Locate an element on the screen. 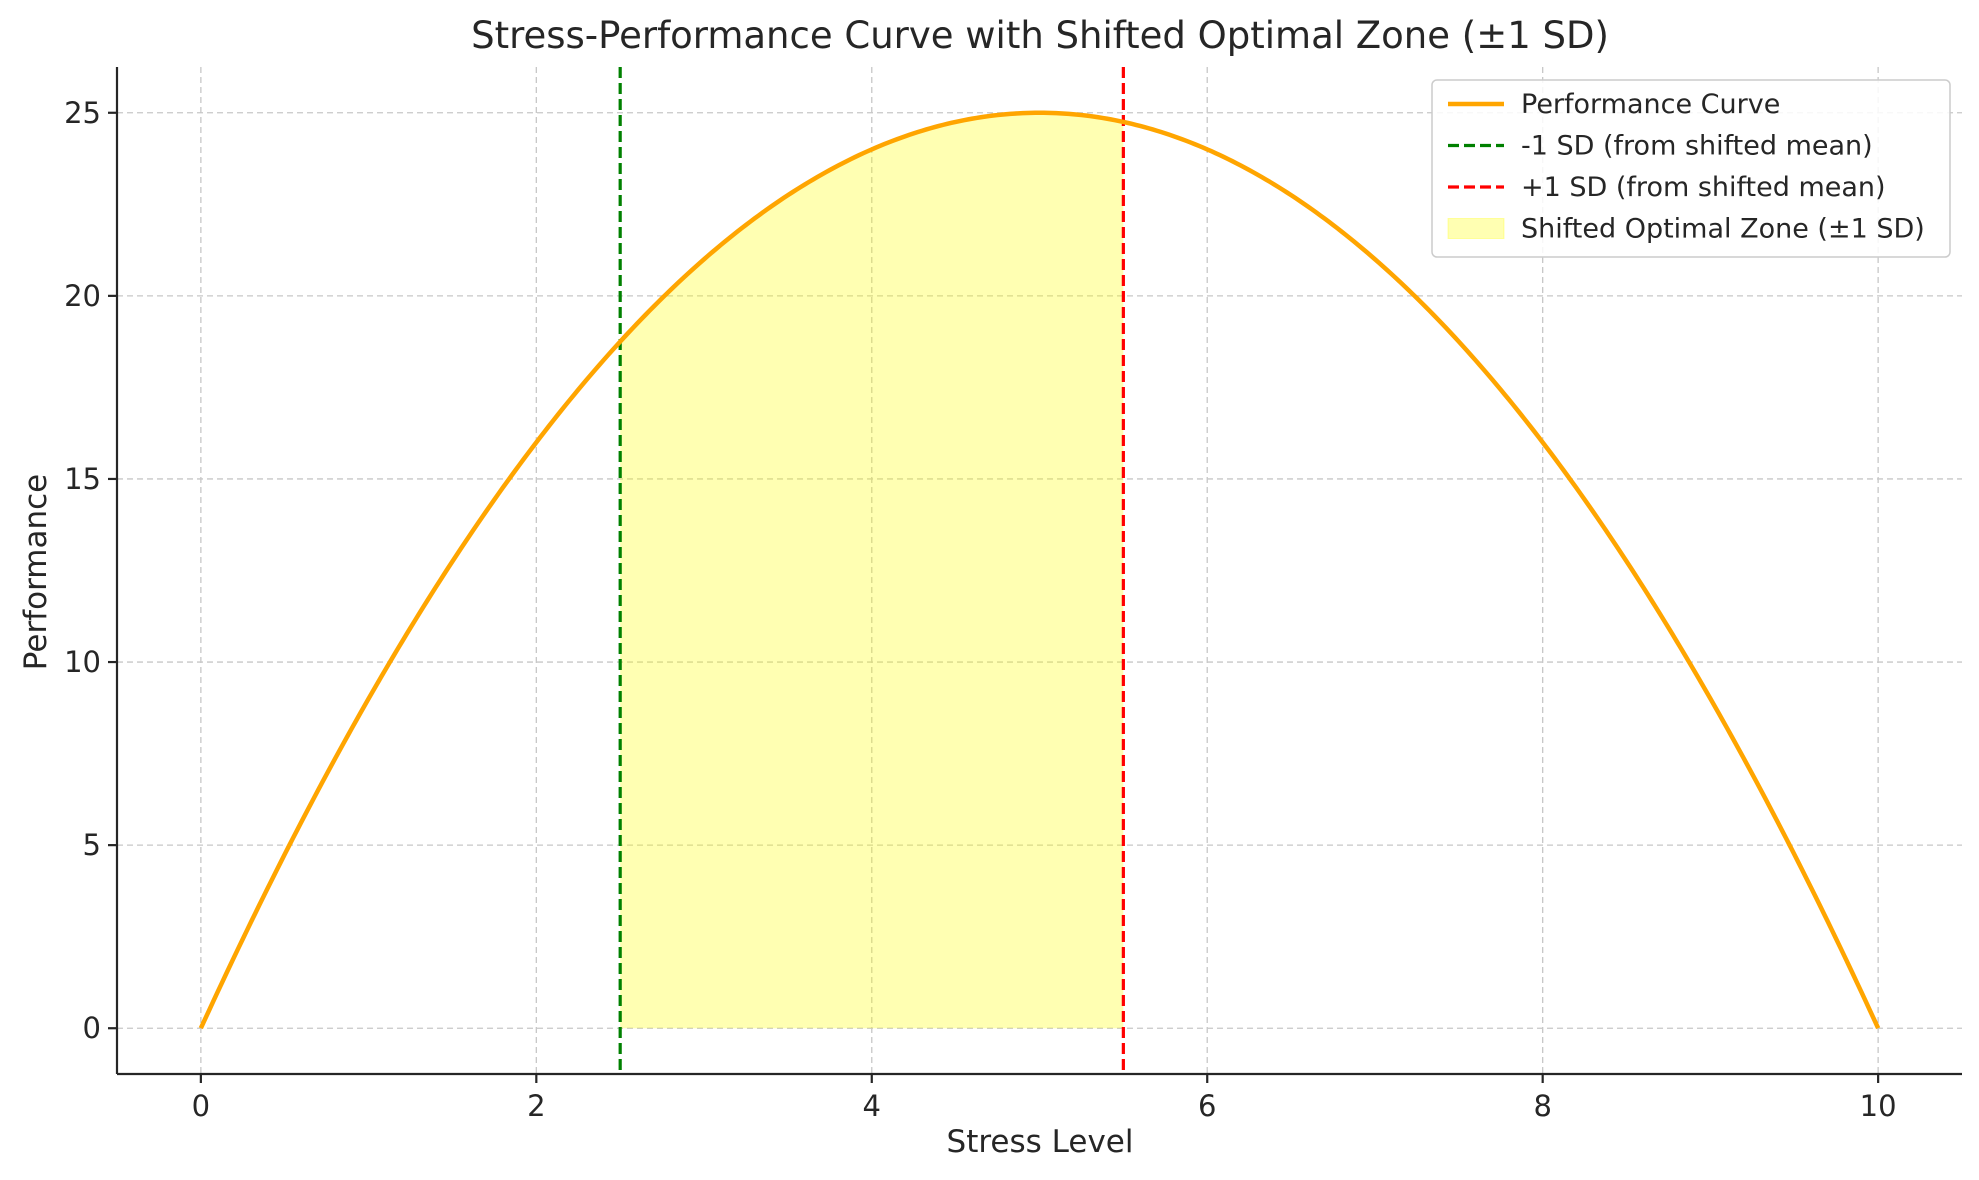  y-tick-label: 25 is located at coordinates (82, 113).